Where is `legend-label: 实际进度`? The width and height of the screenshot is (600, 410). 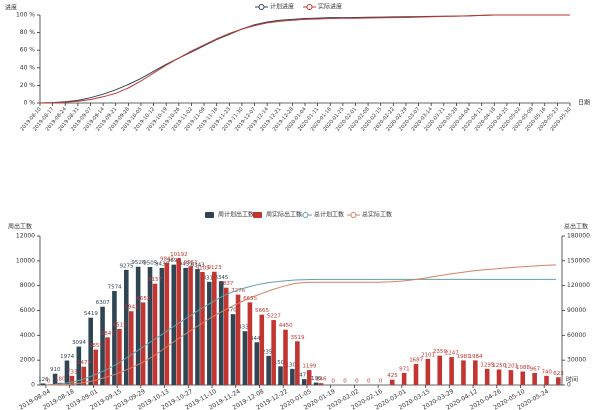 legend-label: 实际进度 is located at coordinates (330, 7).